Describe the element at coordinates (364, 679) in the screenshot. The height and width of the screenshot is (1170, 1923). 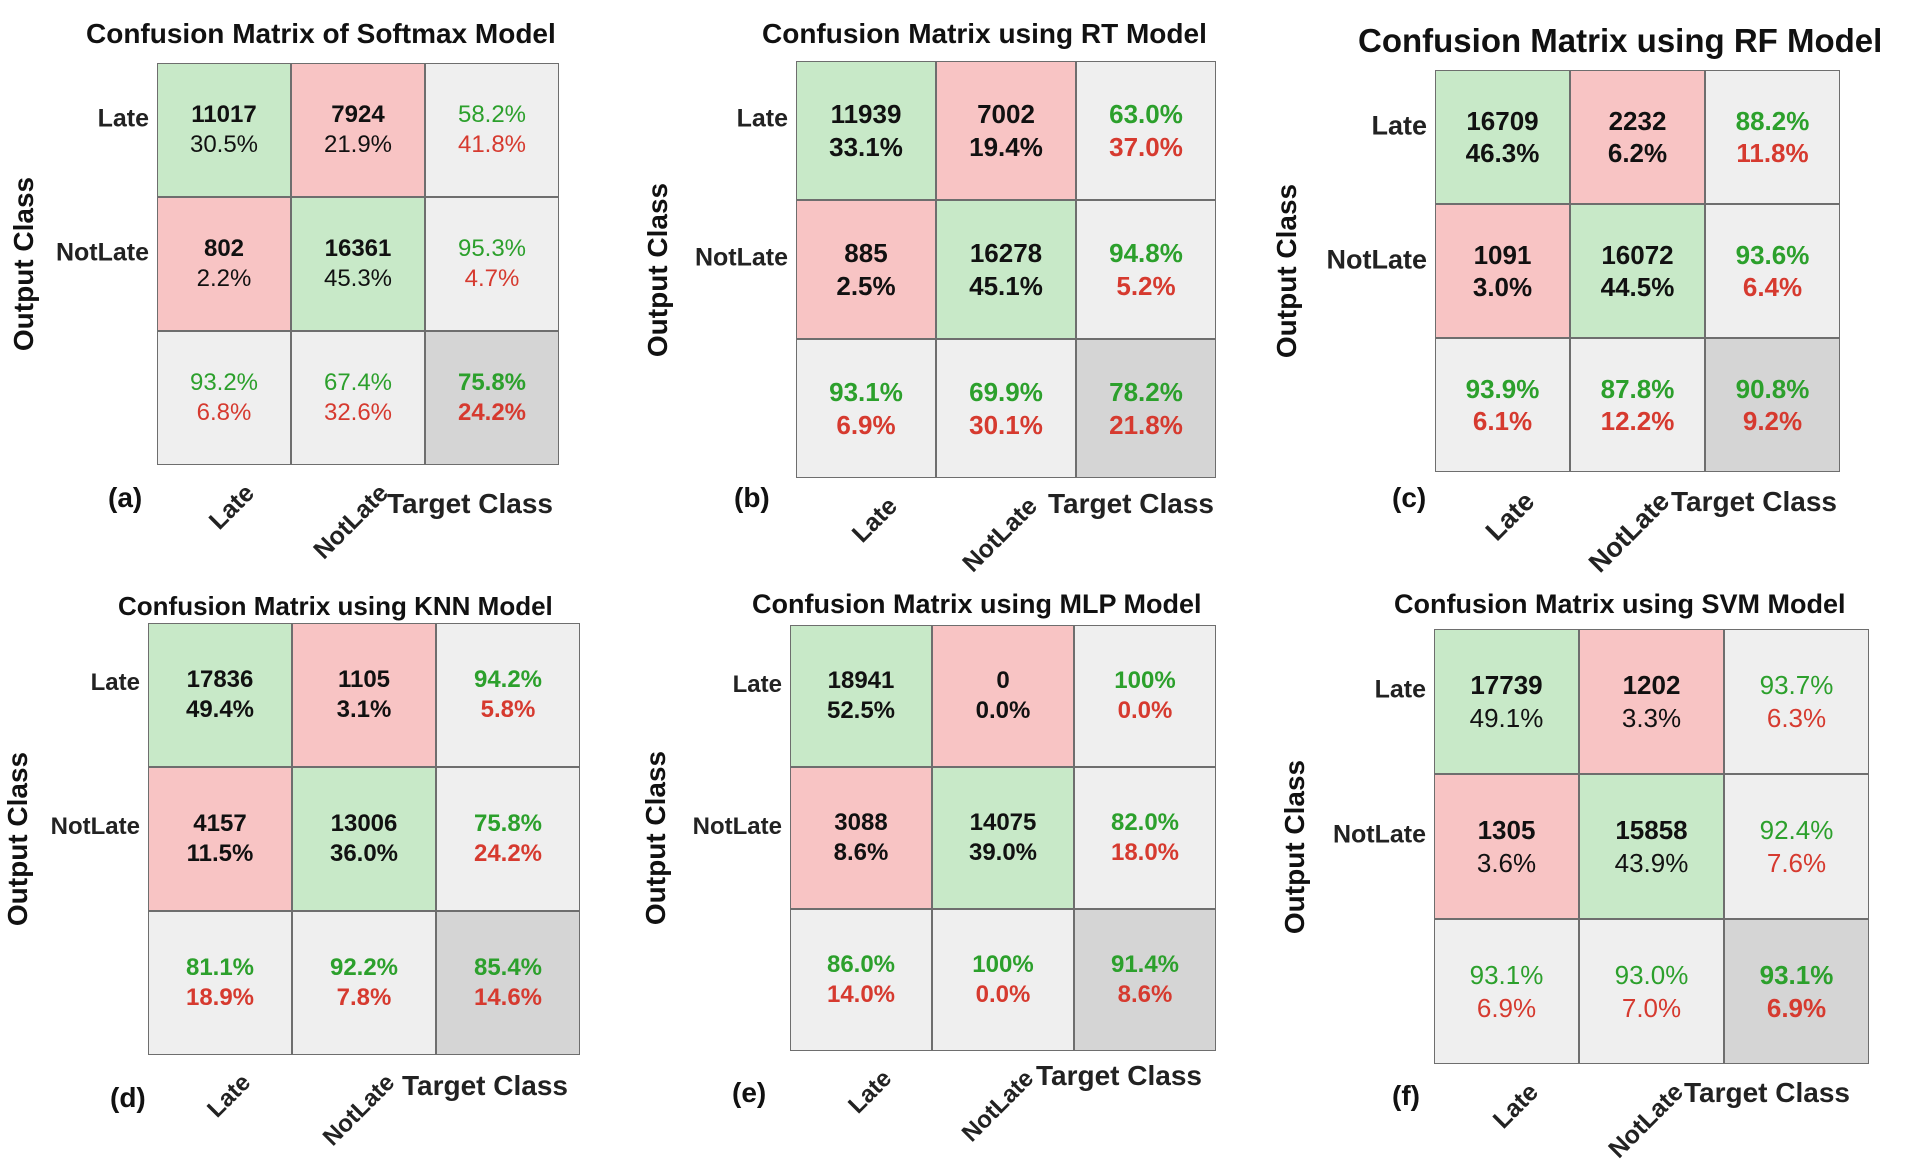
I see `error-cell-value: 1105` at that location.